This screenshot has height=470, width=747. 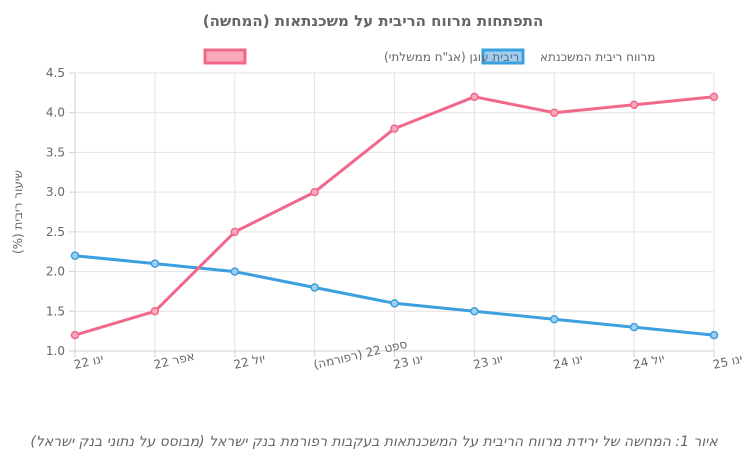 What do you see at coordinates (55, 113) in the screenshot?
I see `y-tick-label: 4.0` at bounding box center [55, 113].